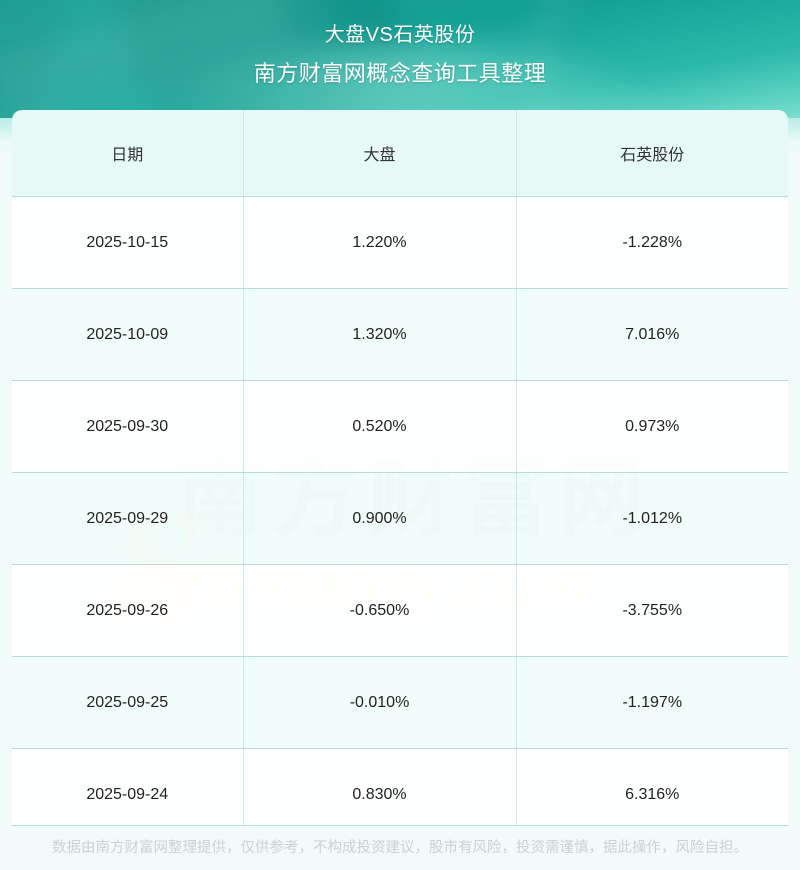  I want to click on column-header-date: 日期, so click(128, 153).